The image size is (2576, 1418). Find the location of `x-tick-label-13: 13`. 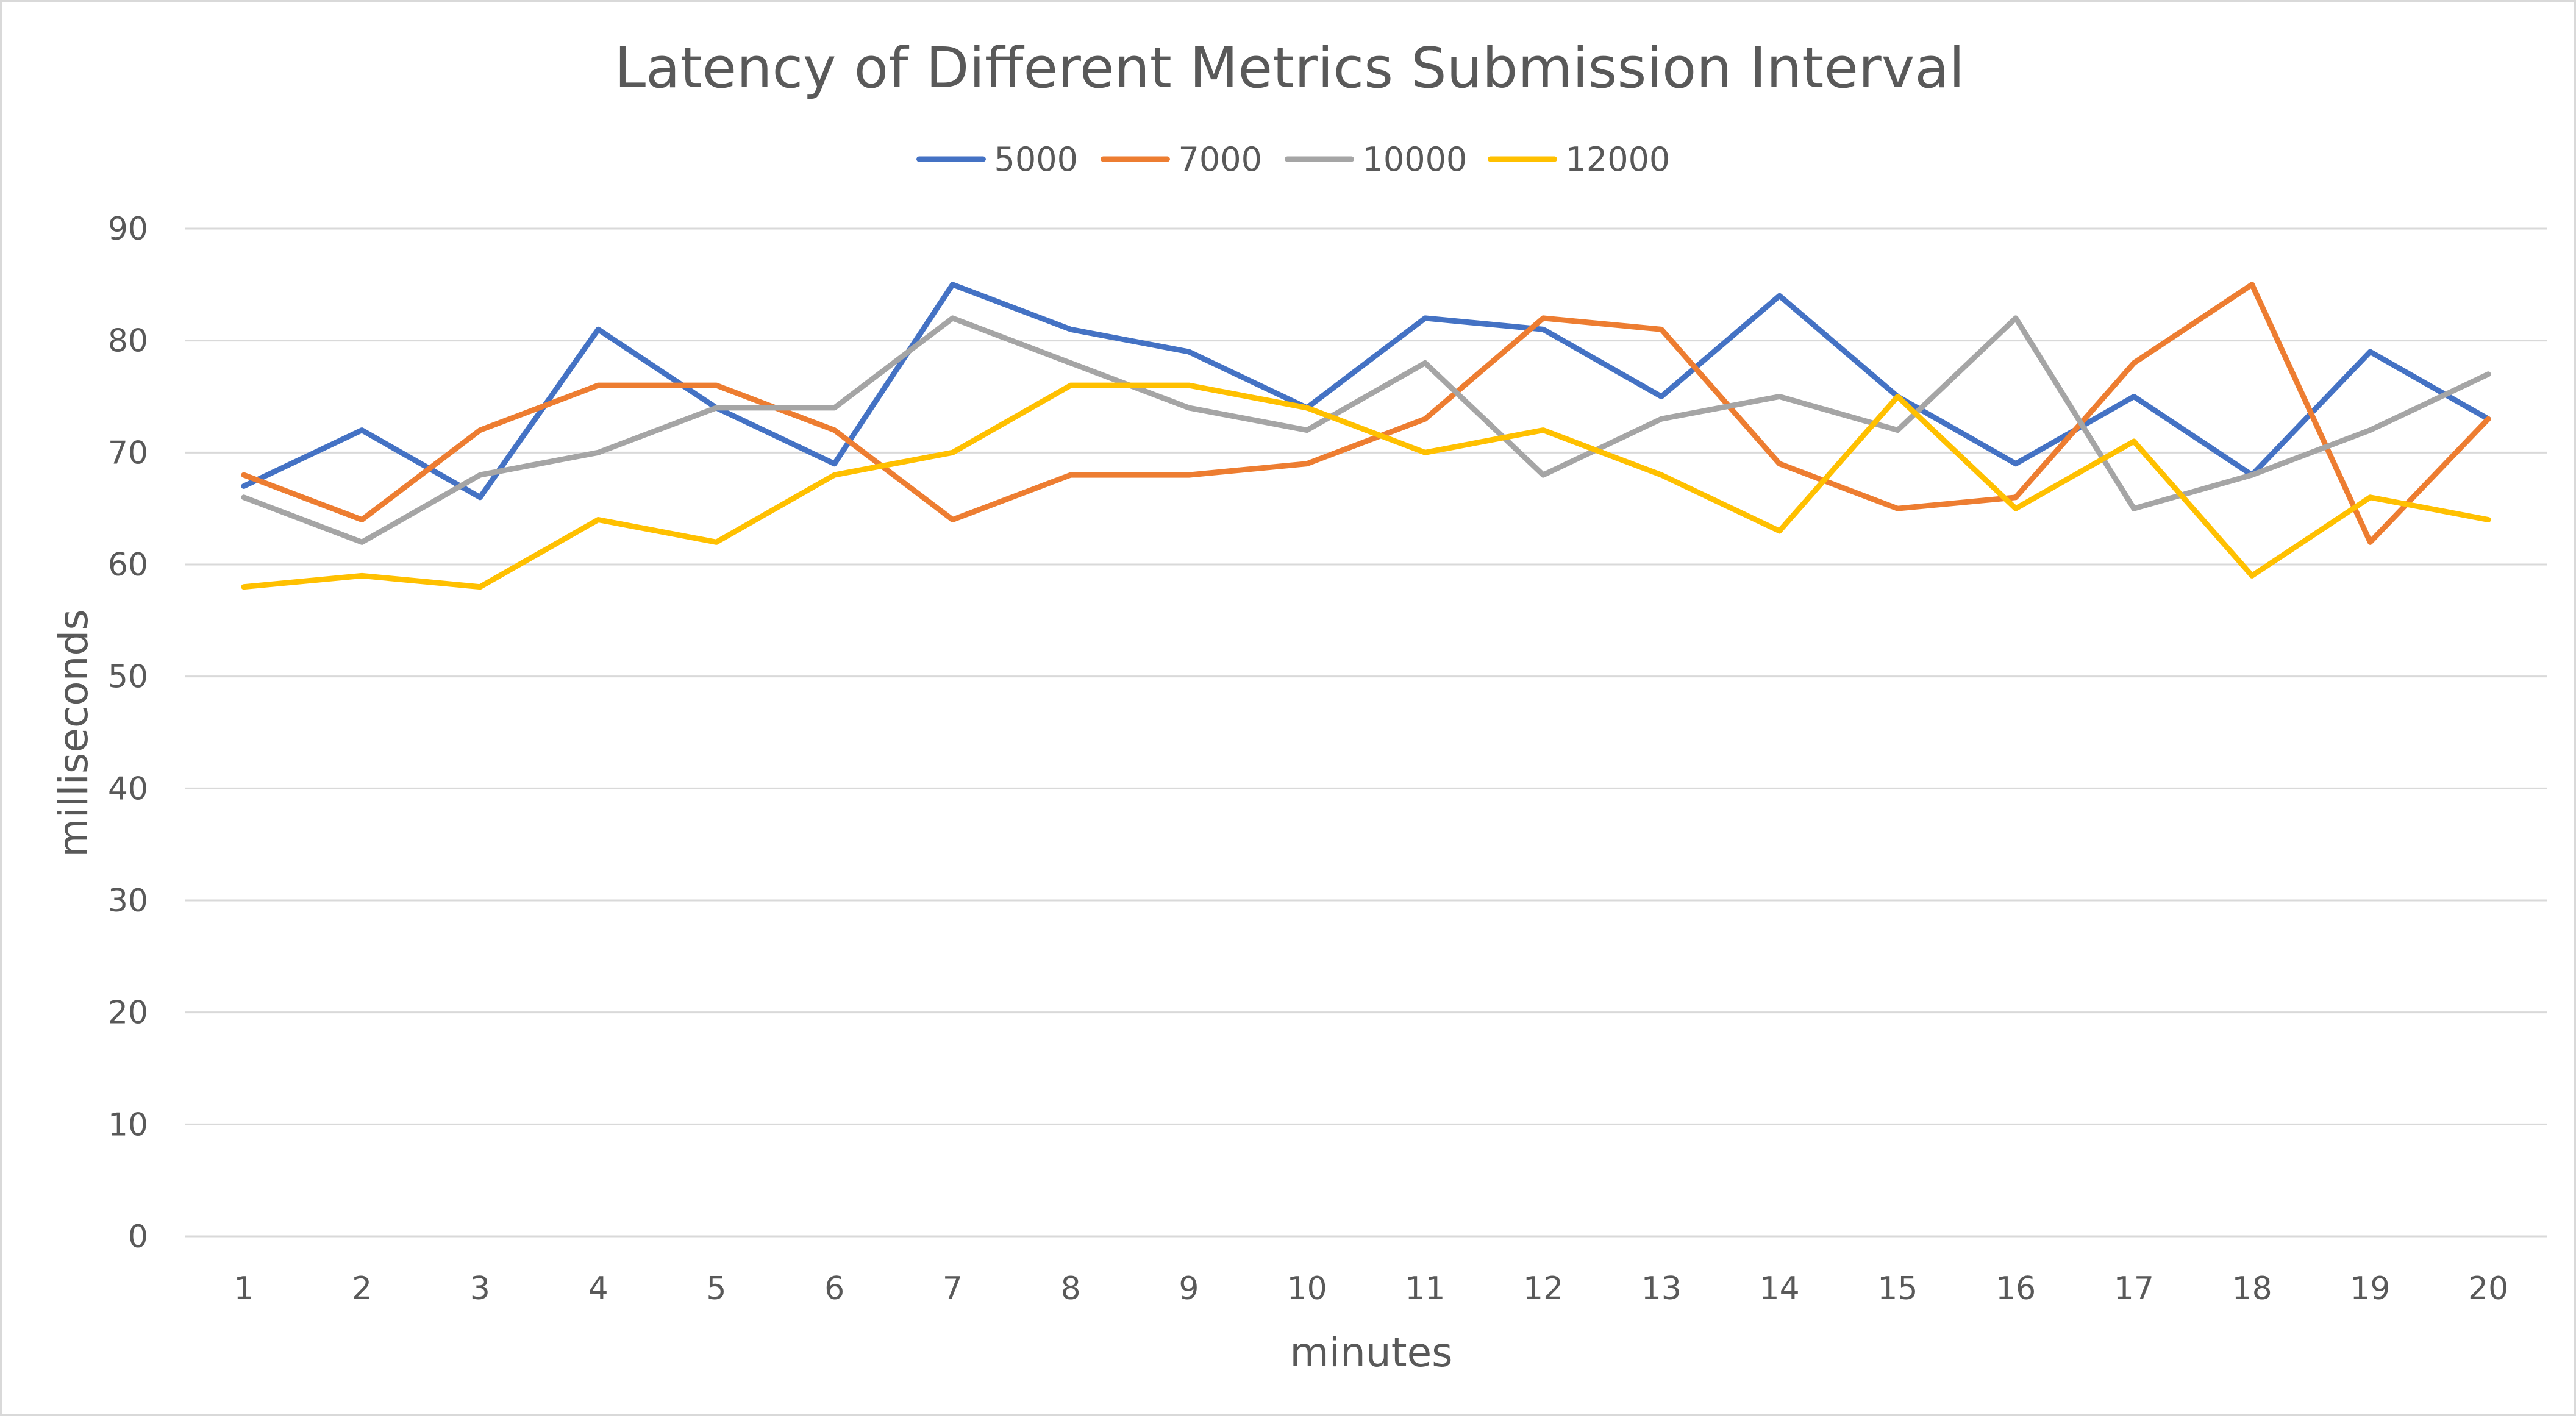

x-tick-label-13: 13 is located at coordinates (1661, 1288).